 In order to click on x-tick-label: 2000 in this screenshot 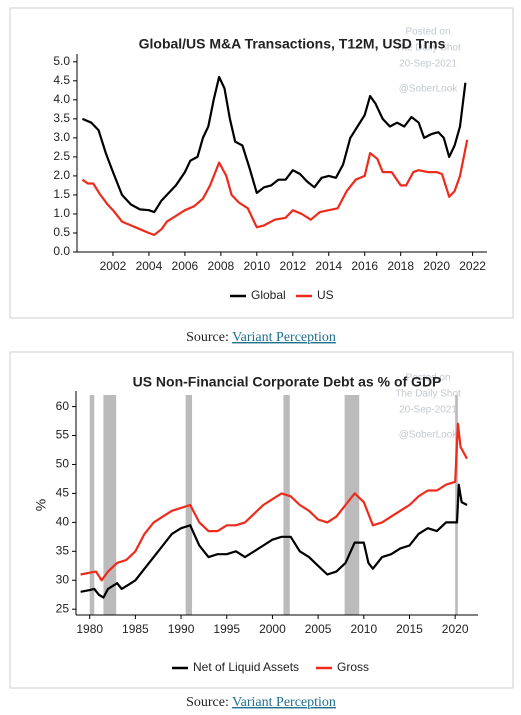, I will do `click(272, 629)`.